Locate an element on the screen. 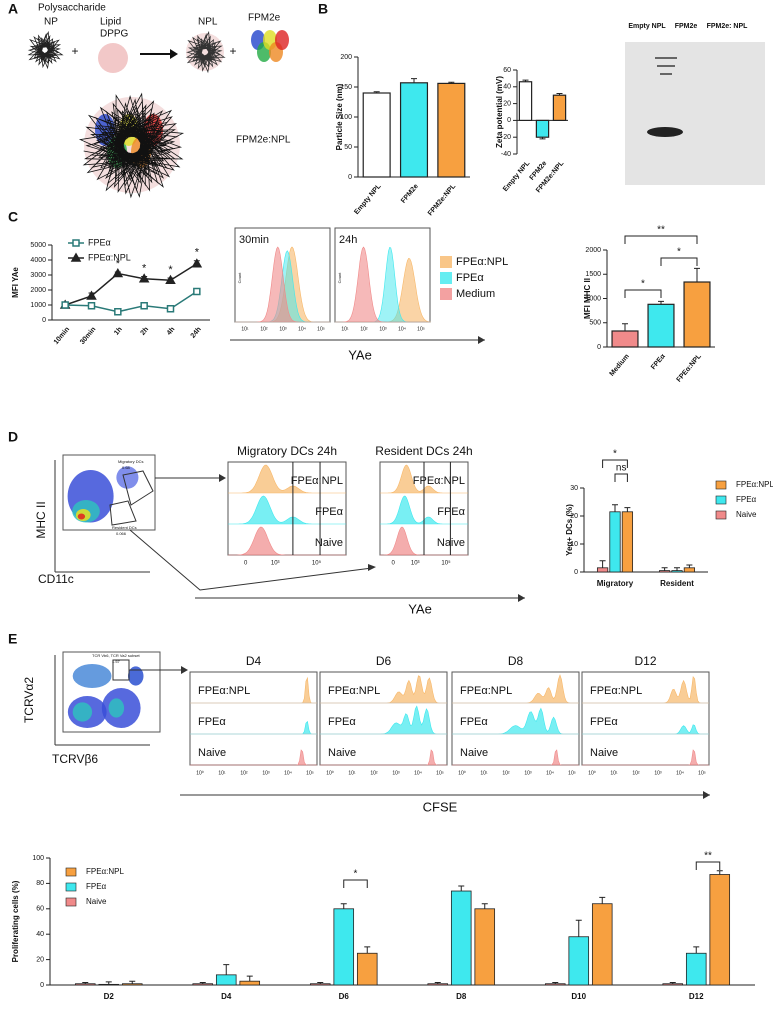 Image resolution: width=773 pixels, height=1011 pixels. npl-icon is located at coordinates (205, 52).